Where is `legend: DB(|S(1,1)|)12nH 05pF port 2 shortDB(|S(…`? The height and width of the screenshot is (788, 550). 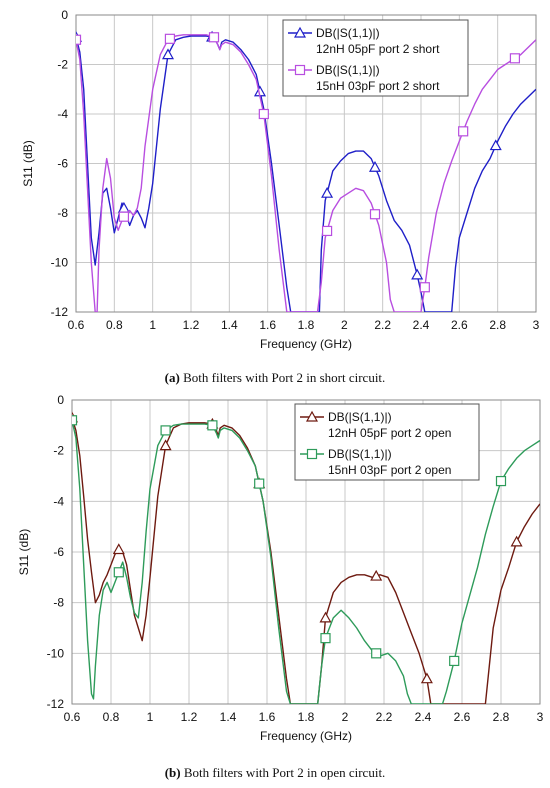 legend: DB(|S(1,1)|)12nH 05pF port 2 shortDB(|S(… is located at coordinates (375, 58).